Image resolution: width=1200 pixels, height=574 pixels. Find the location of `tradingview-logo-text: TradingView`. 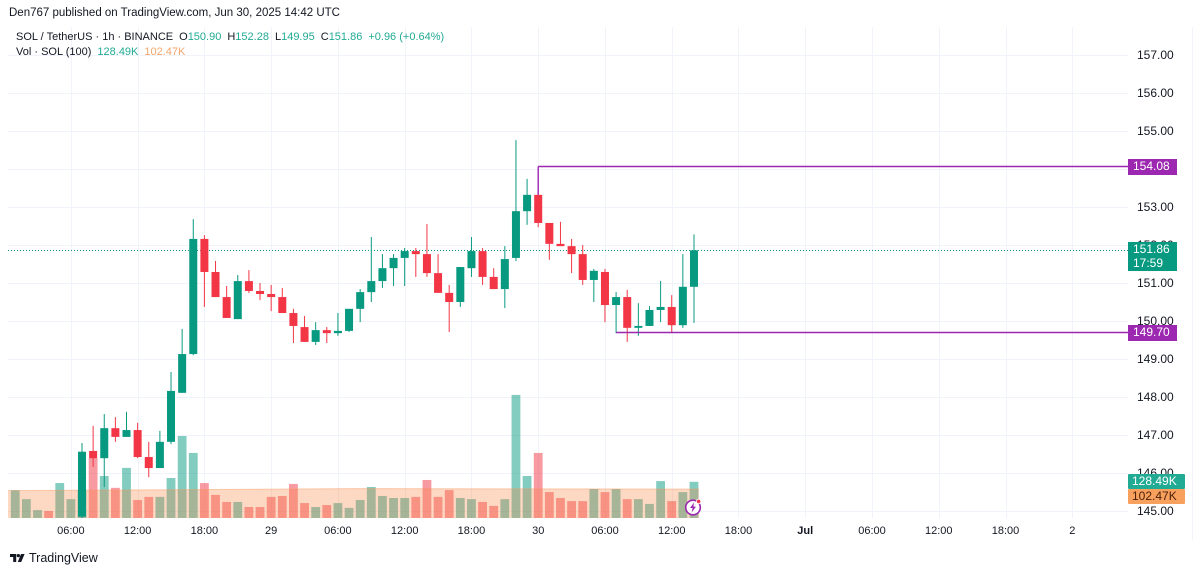

tradingview-logo-text: TradingView is located at coordinates (63, 558).